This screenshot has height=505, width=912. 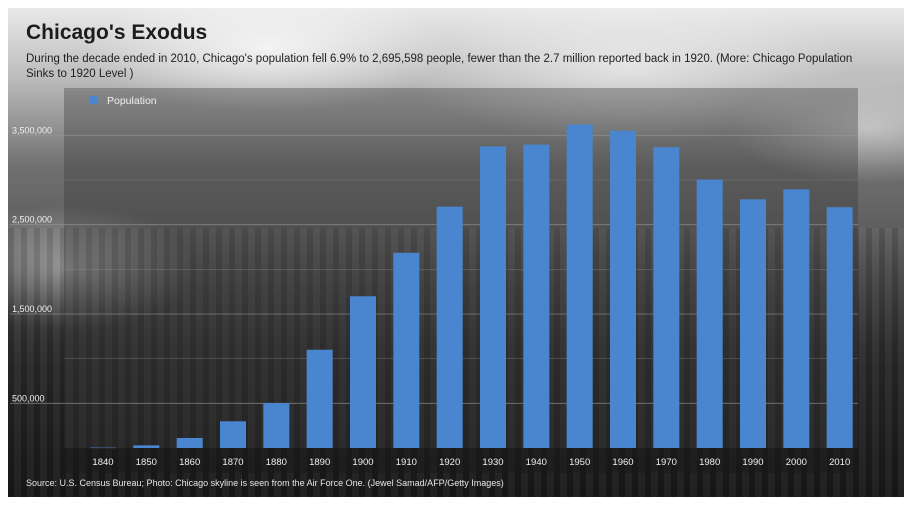 What do you see at coordinates (362, 462) in the screenshot?
I see `x-tick-label: 1900` at bounding box center [362, 462].